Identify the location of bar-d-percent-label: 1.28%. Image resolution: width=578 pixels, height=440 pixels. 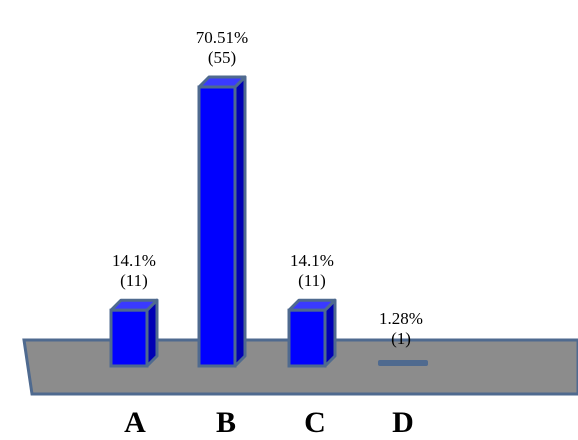
(401, 318).